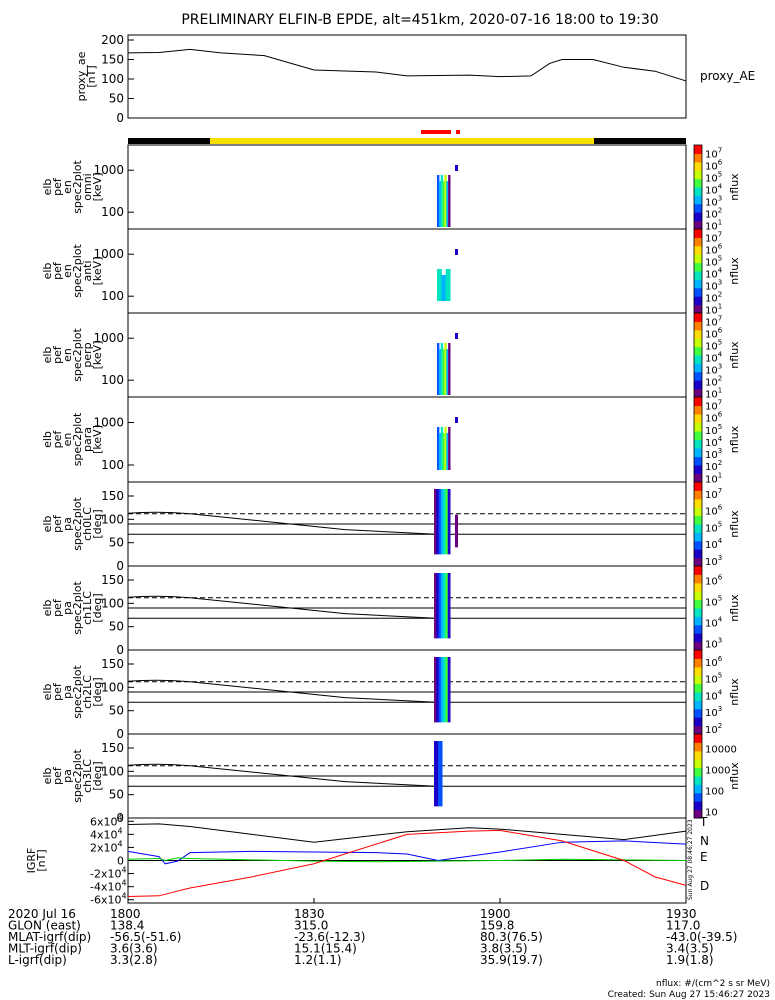 Image resolution: width=775 pixels, height=1000 pixels. Describe the element at coordinates (713, 153) in the screenshot. I see `colorbar-omni-tick-label: 10⁷` at that location.